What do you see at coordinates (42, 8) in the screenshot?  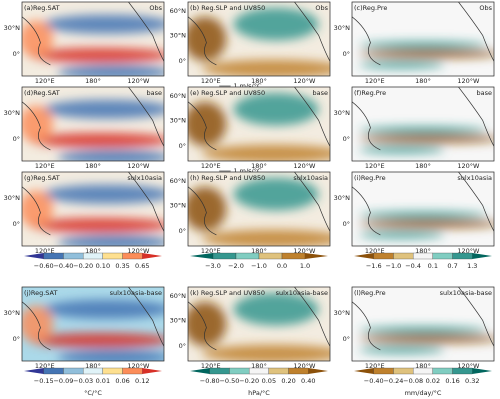 I see `panel-label: (a)Reg.SAT` at bounding box center [42, 8].